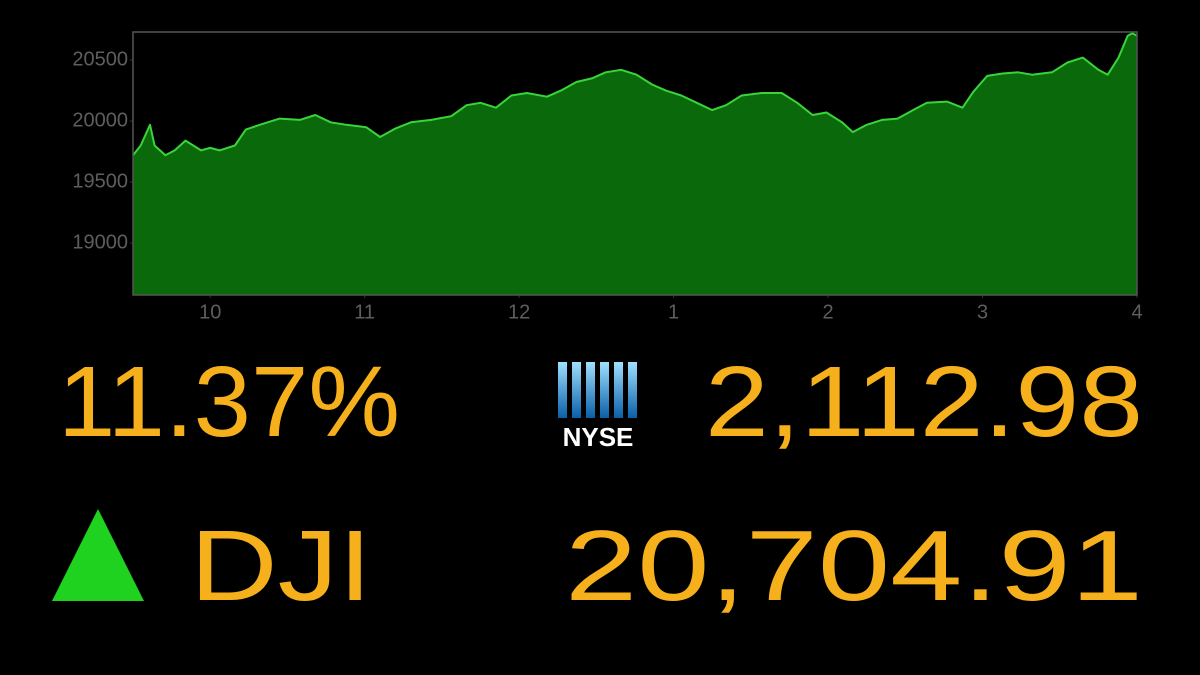 The width and height of the screenshot is (1200, 675). Describe the element at coordinates (100, 181) in the screenshot. I see `y-tick-label: 19500` at that location.